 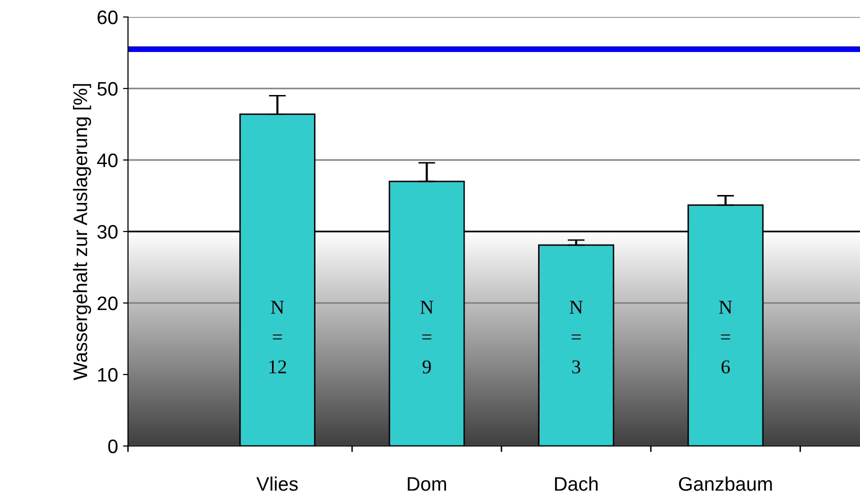 What do you see at coordinates (107, 89) in the screenshot?
I see `y-tick-label: 50` at bounding box center [107, 89].